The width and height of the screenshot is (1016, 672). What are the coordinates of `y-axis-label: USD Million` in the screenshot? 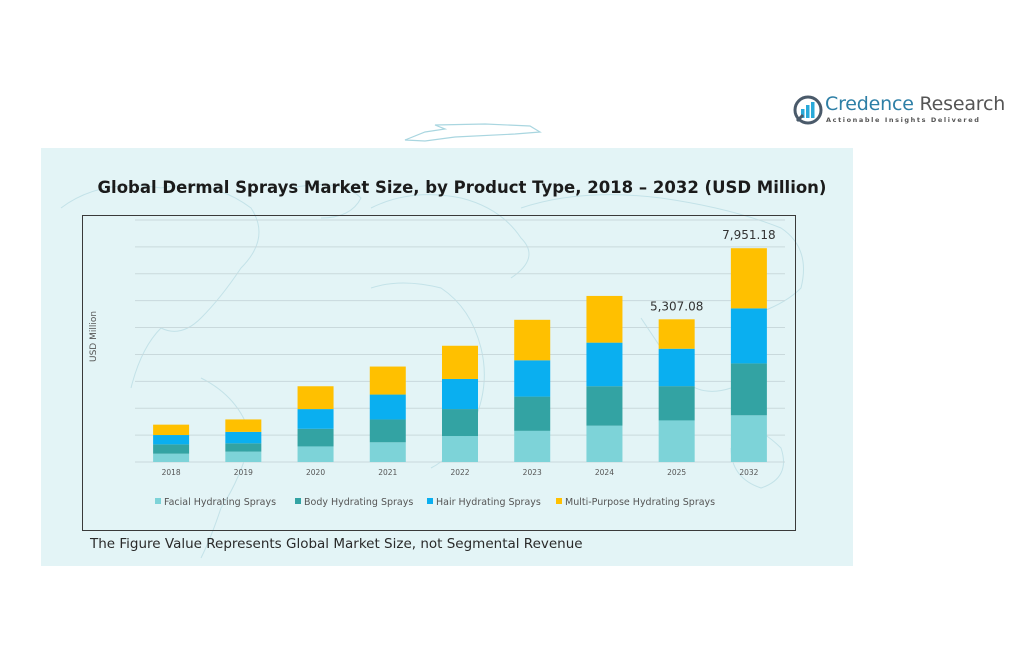 It's located at (94, 336).